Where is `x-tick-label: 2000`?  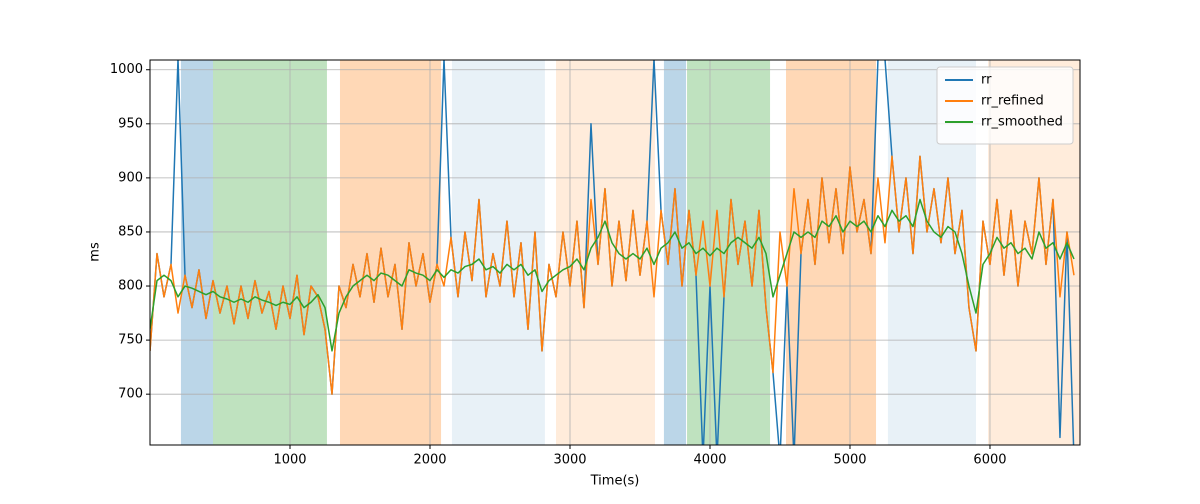
x-tick-label: 2000 is located at coordinates (429, 460).